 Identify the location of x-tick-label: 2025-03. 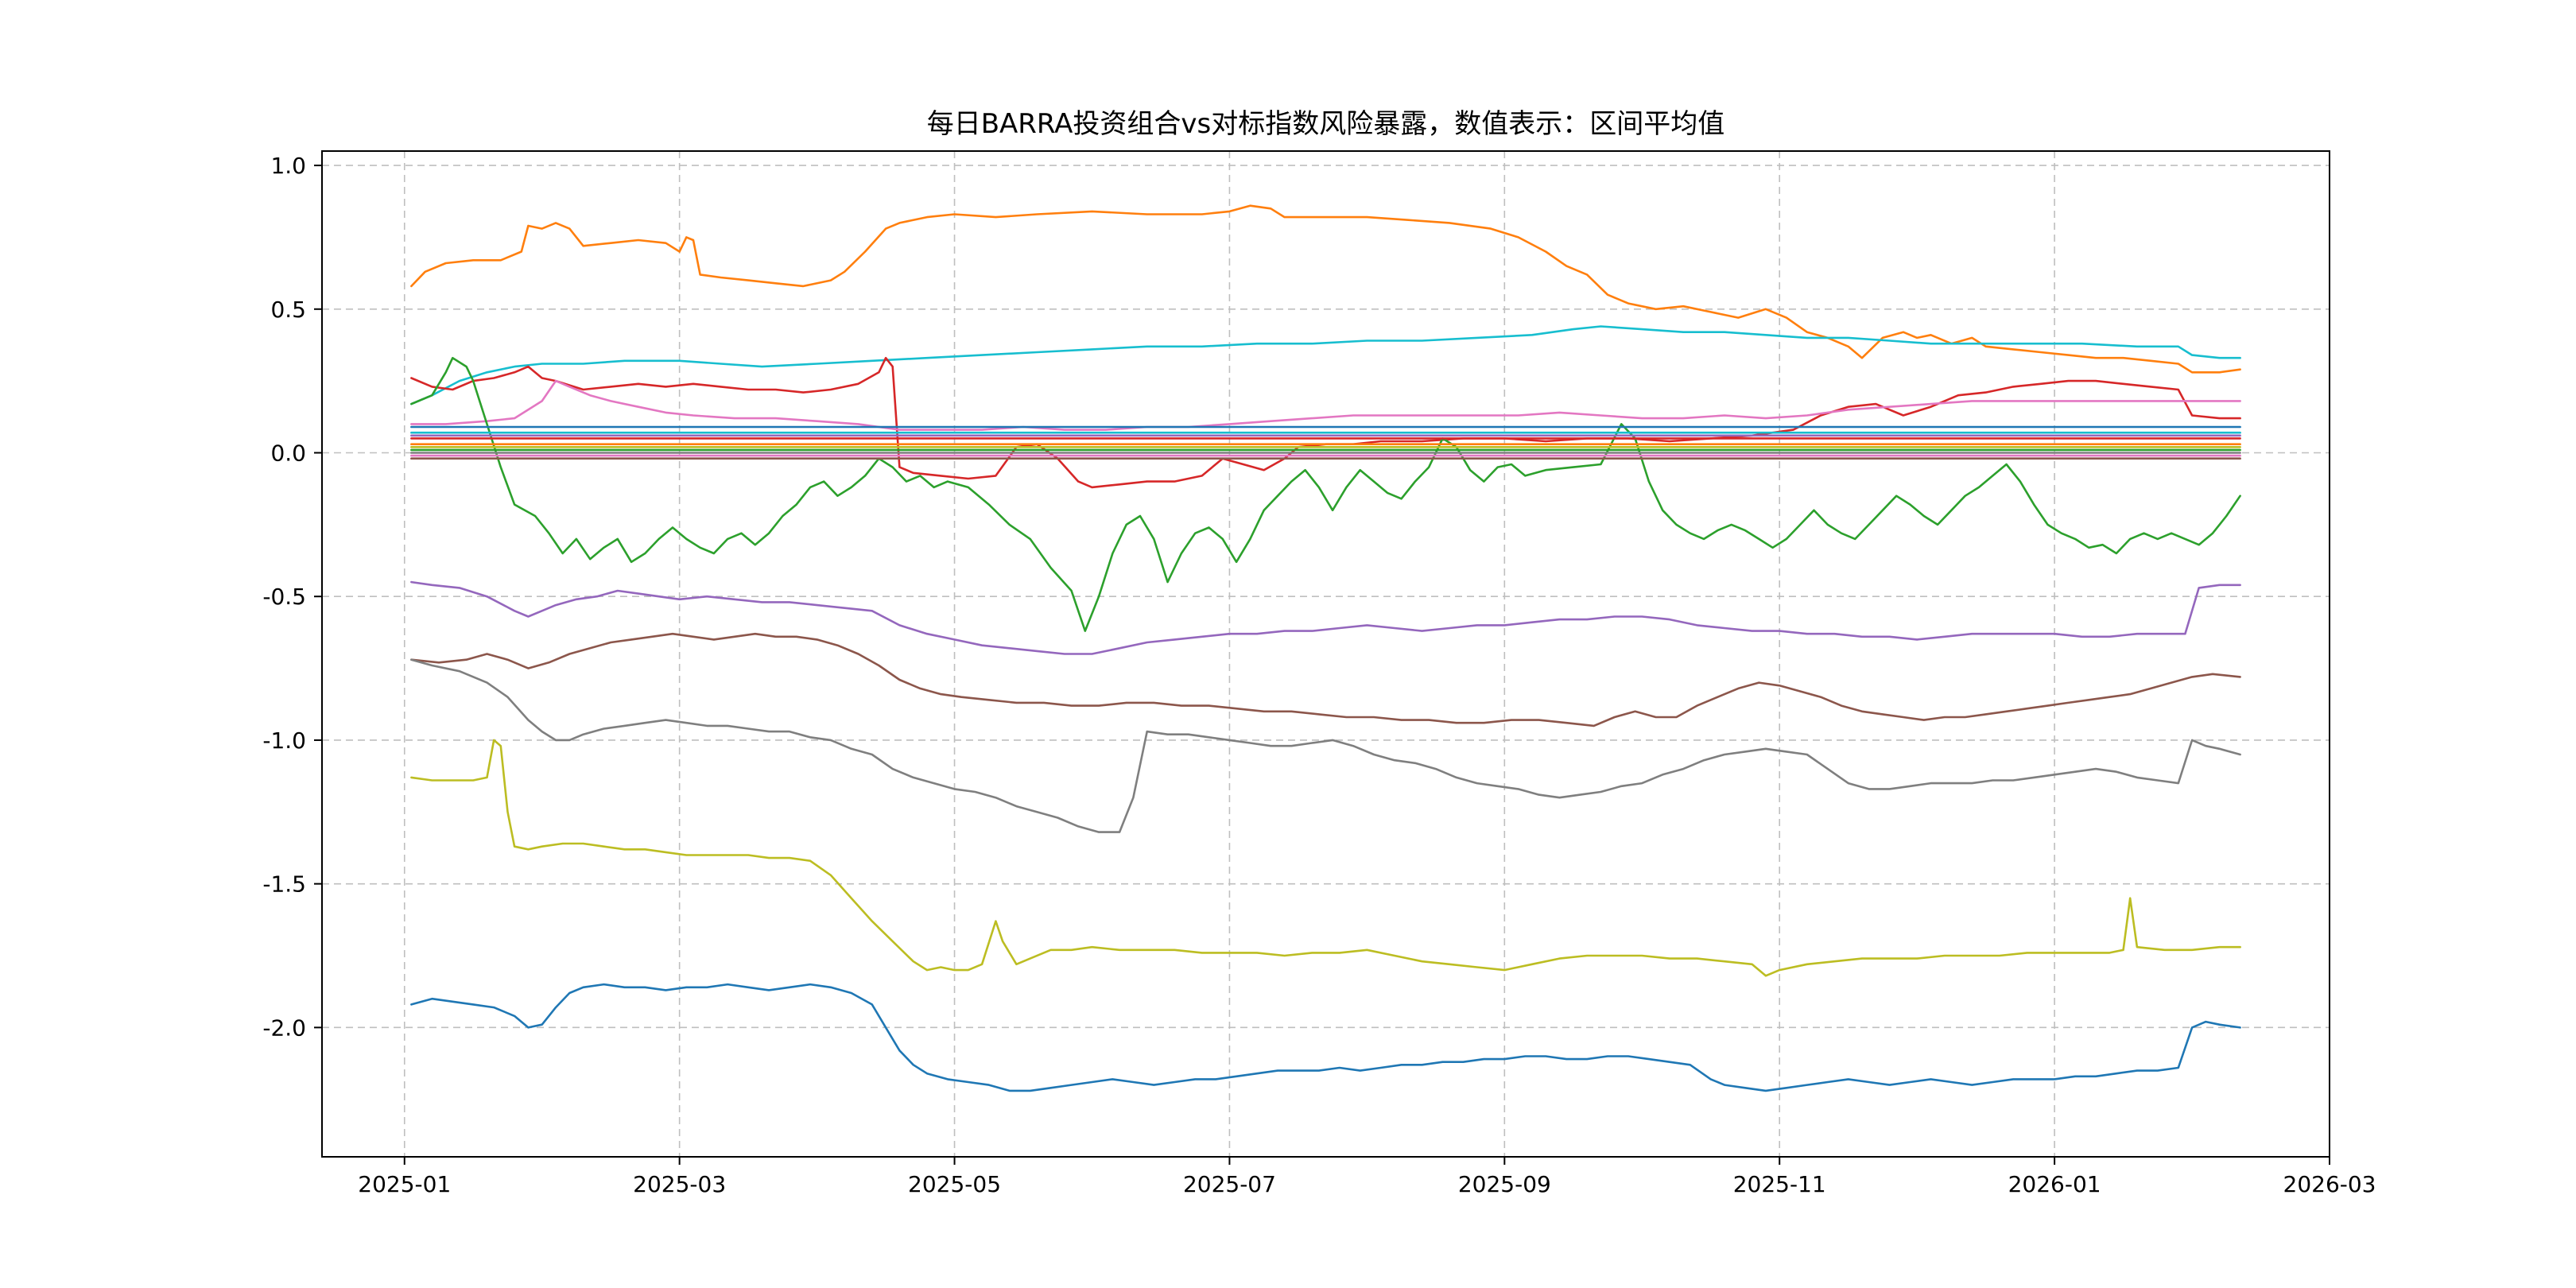
(680, 1184).